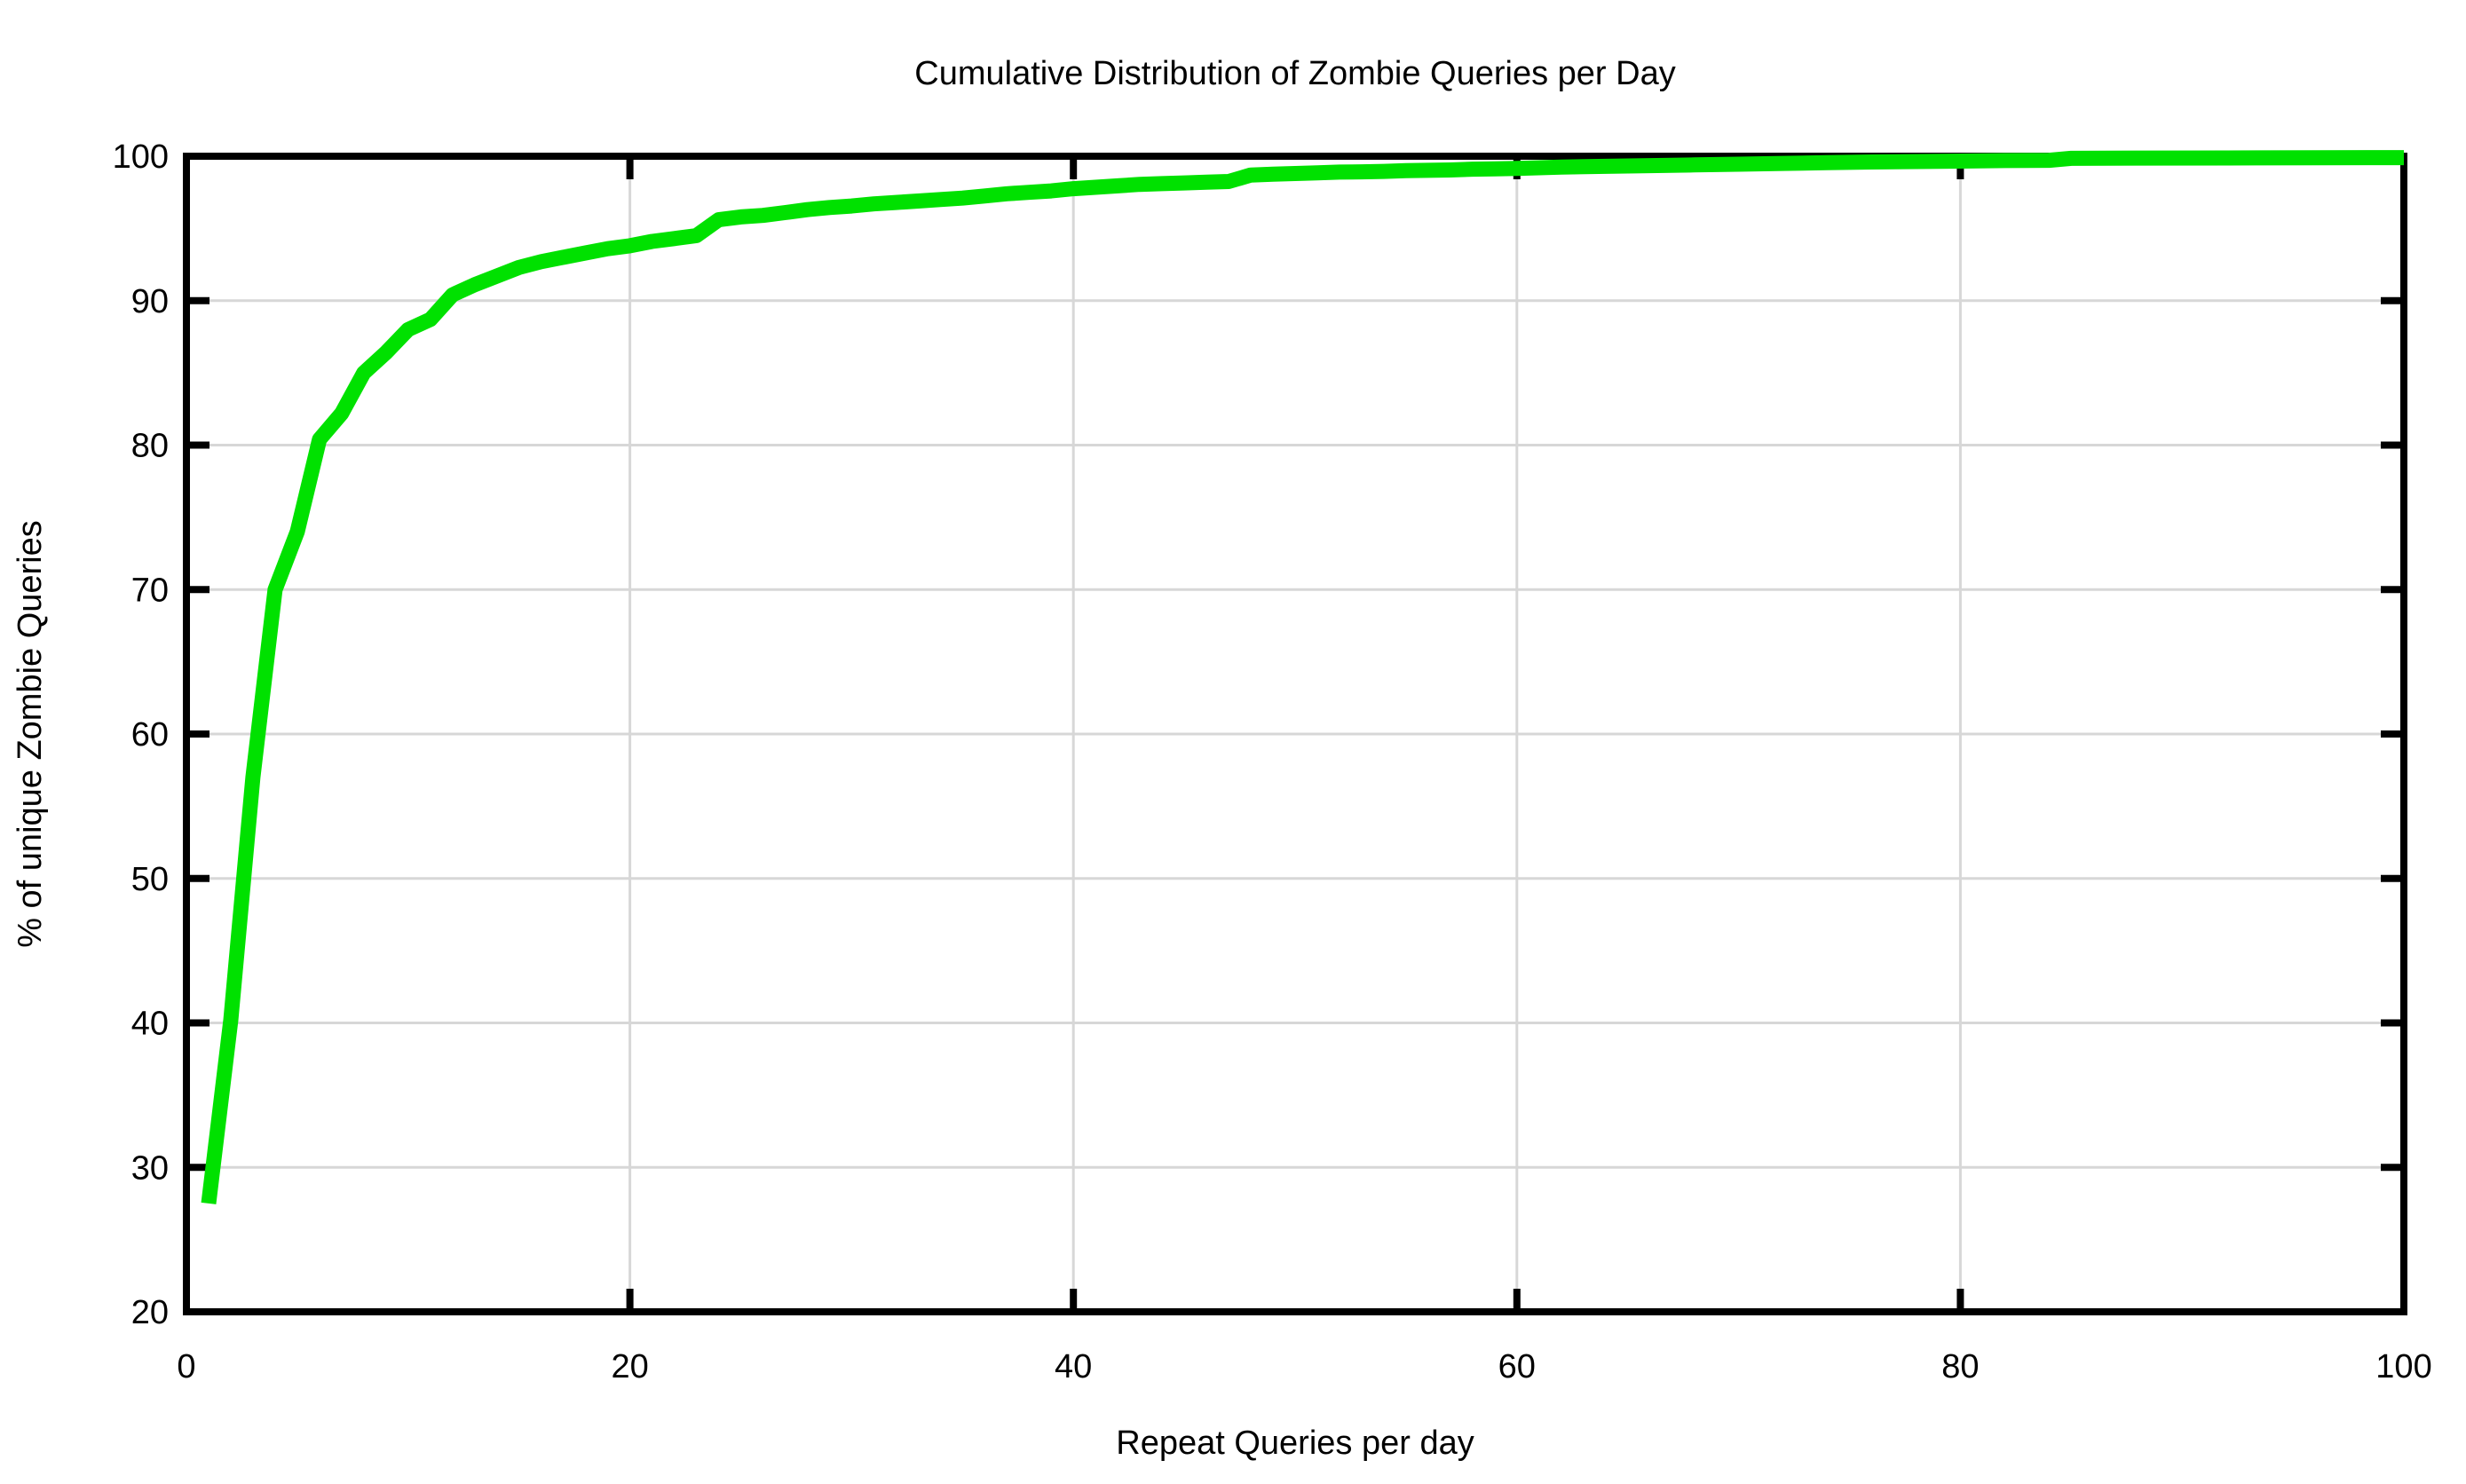  Describe the element at coordinates (150, 880) in the screenshot. I see `y-tick-label: 50` at that location.